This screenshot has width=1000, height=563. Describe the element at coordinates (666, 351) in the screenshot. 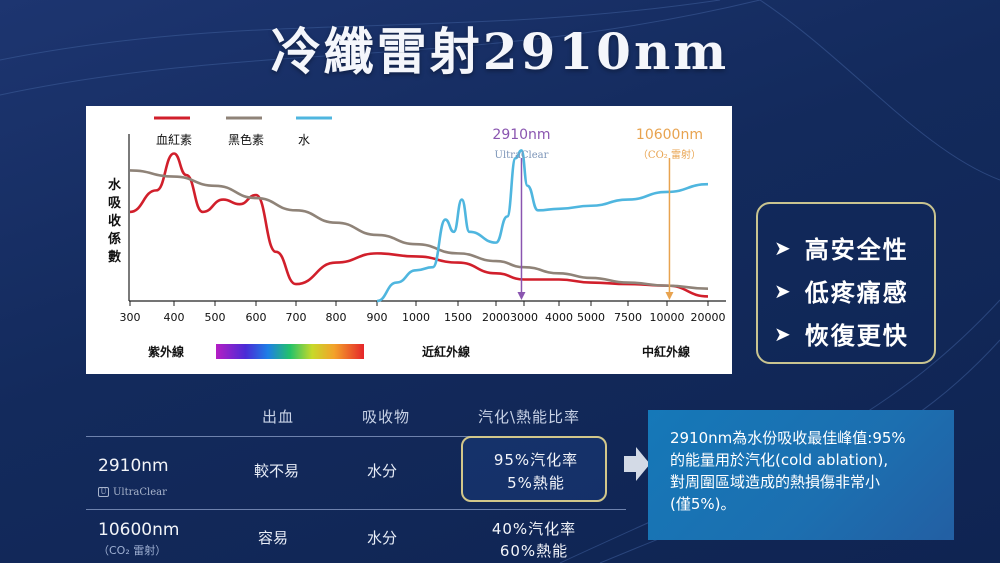

I see `spectrum-label: 中紅外線` at that location.